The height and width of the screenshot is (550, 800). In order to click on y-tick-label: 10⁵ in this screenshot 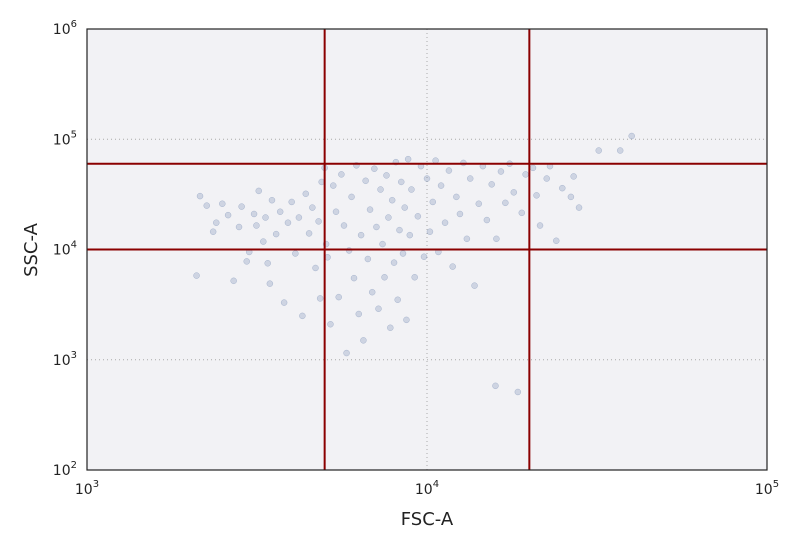, I will do `click(65, 138)`.